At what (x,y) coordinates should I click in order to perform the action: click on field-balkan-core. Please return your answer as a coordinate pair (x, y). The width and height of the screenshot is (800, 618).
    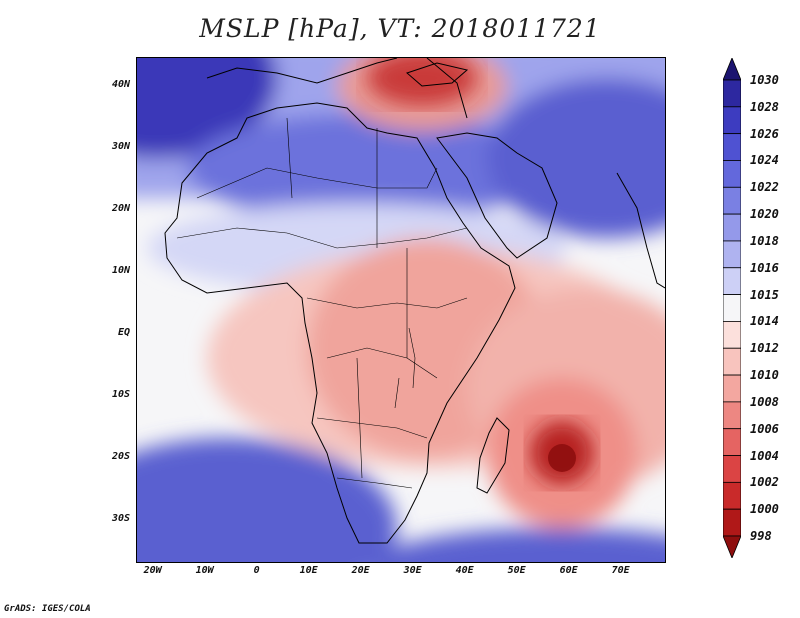
    Looking at the image, I should click on (422, 82).